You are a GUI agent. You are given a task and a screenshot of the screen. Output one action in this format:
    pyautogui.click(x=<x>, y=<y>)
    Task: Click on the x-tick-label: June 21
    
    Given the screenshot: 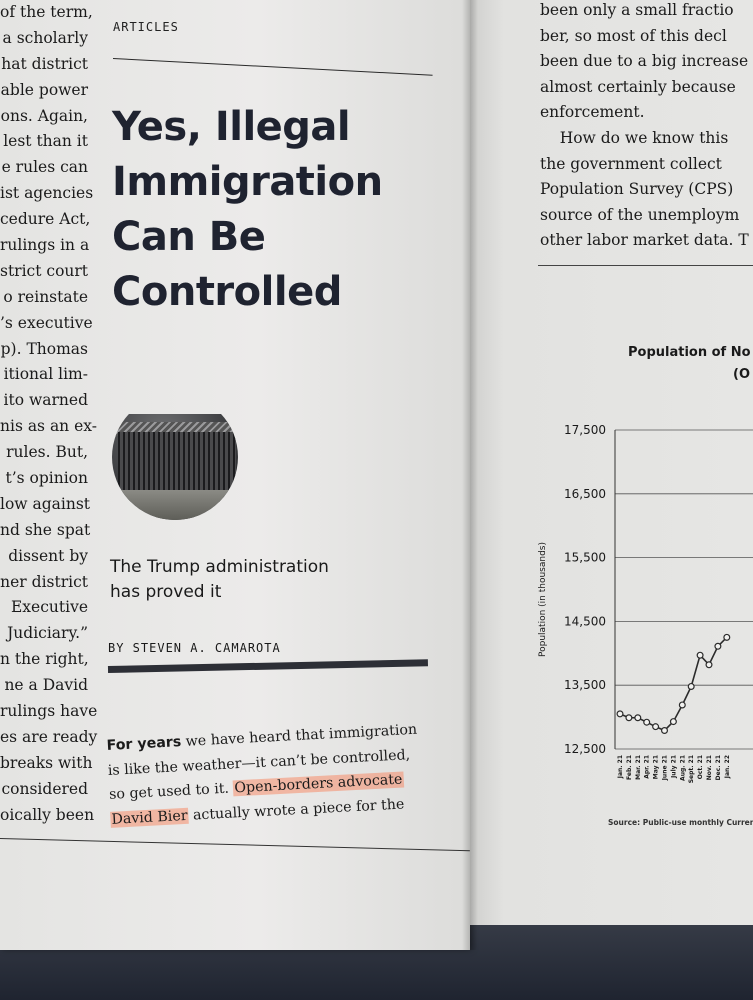 What is the action you would take?
    pyautogui.click(x=665, y=768)
    